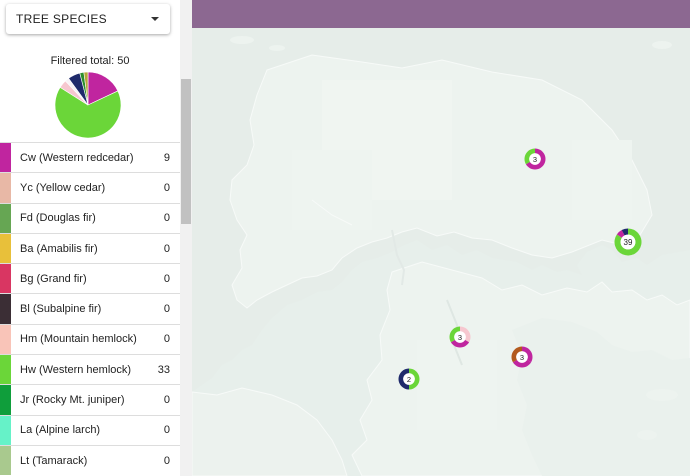 The width and height of the screenshot is (690, 476). What do you see at coordinates (77, 157) in the screenshot?
I see `species-label: Cw (Western redcedar)` at bounding box center [77, 157].